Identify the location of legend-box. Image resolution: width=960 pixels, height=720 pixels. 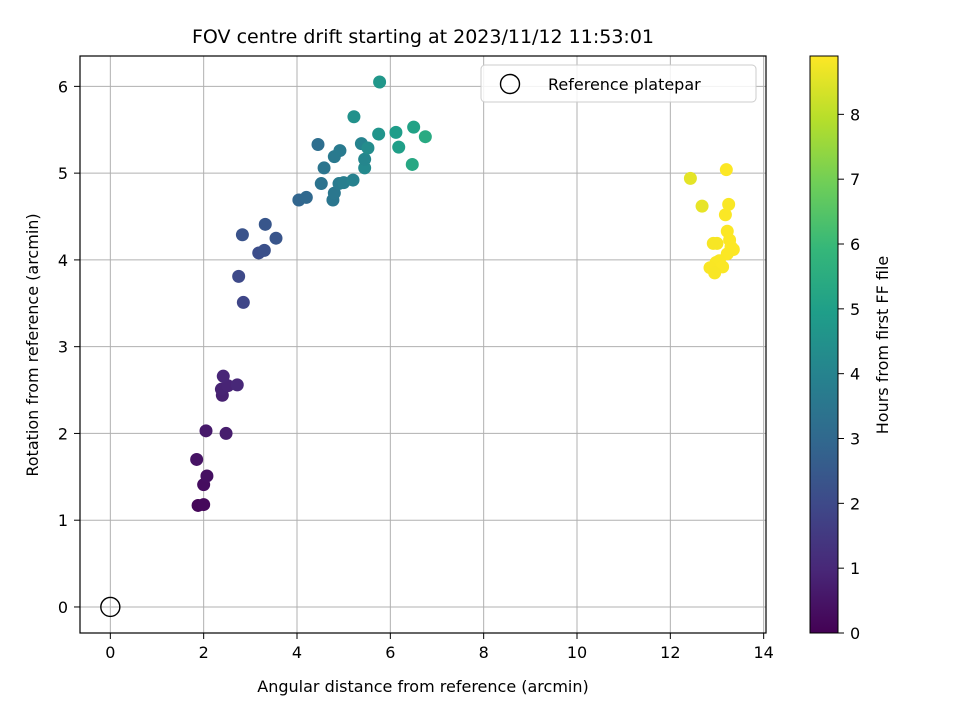
(618, 83).